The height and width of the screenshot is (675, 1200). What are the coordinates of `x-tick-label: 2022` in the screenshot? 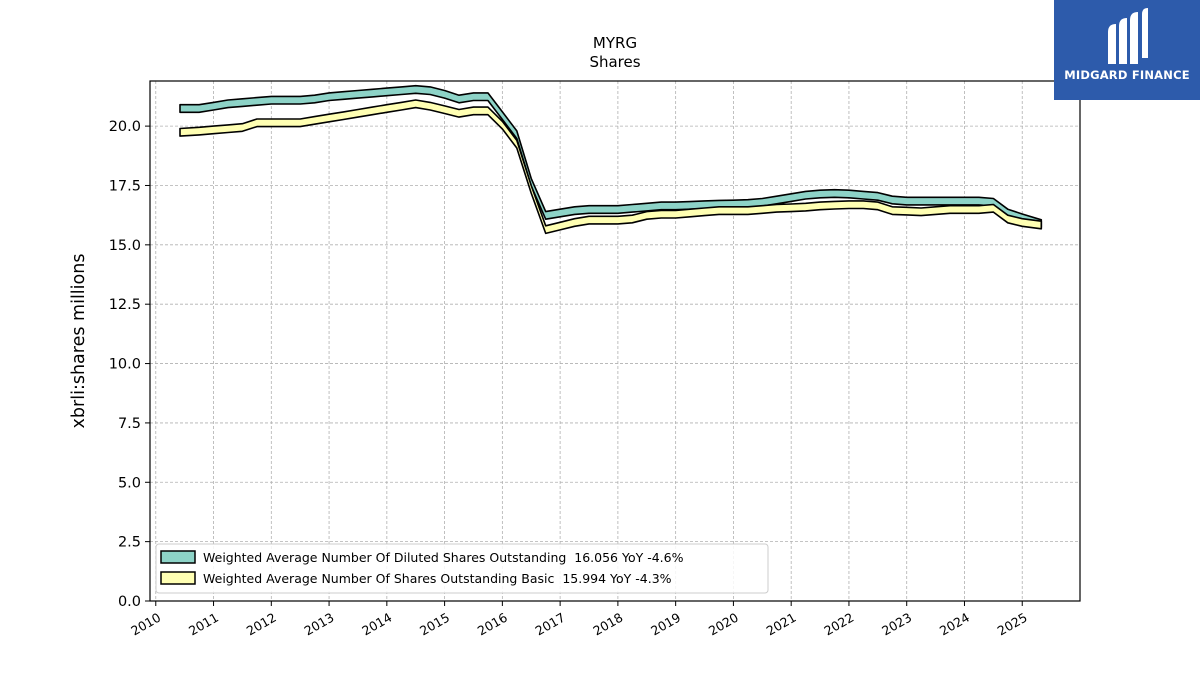 It's located at (838, 624).